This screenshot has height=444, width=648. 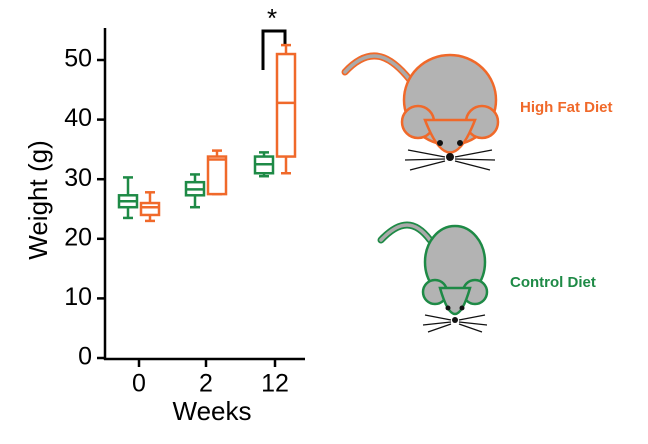 I want to click on y-tick-label: 0, so click(x=85, y=357).